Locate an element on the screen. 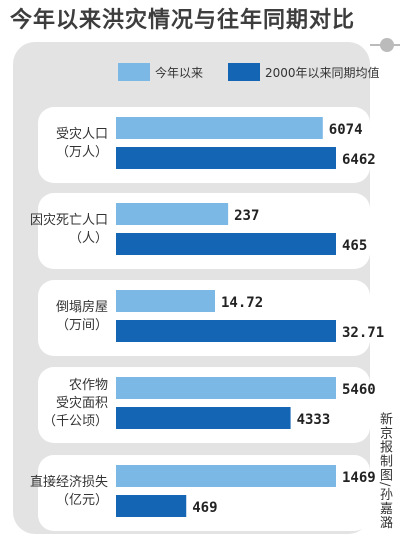  legend: 今年以来 2000年以来同期均值 is located at coordinates (249, 74).